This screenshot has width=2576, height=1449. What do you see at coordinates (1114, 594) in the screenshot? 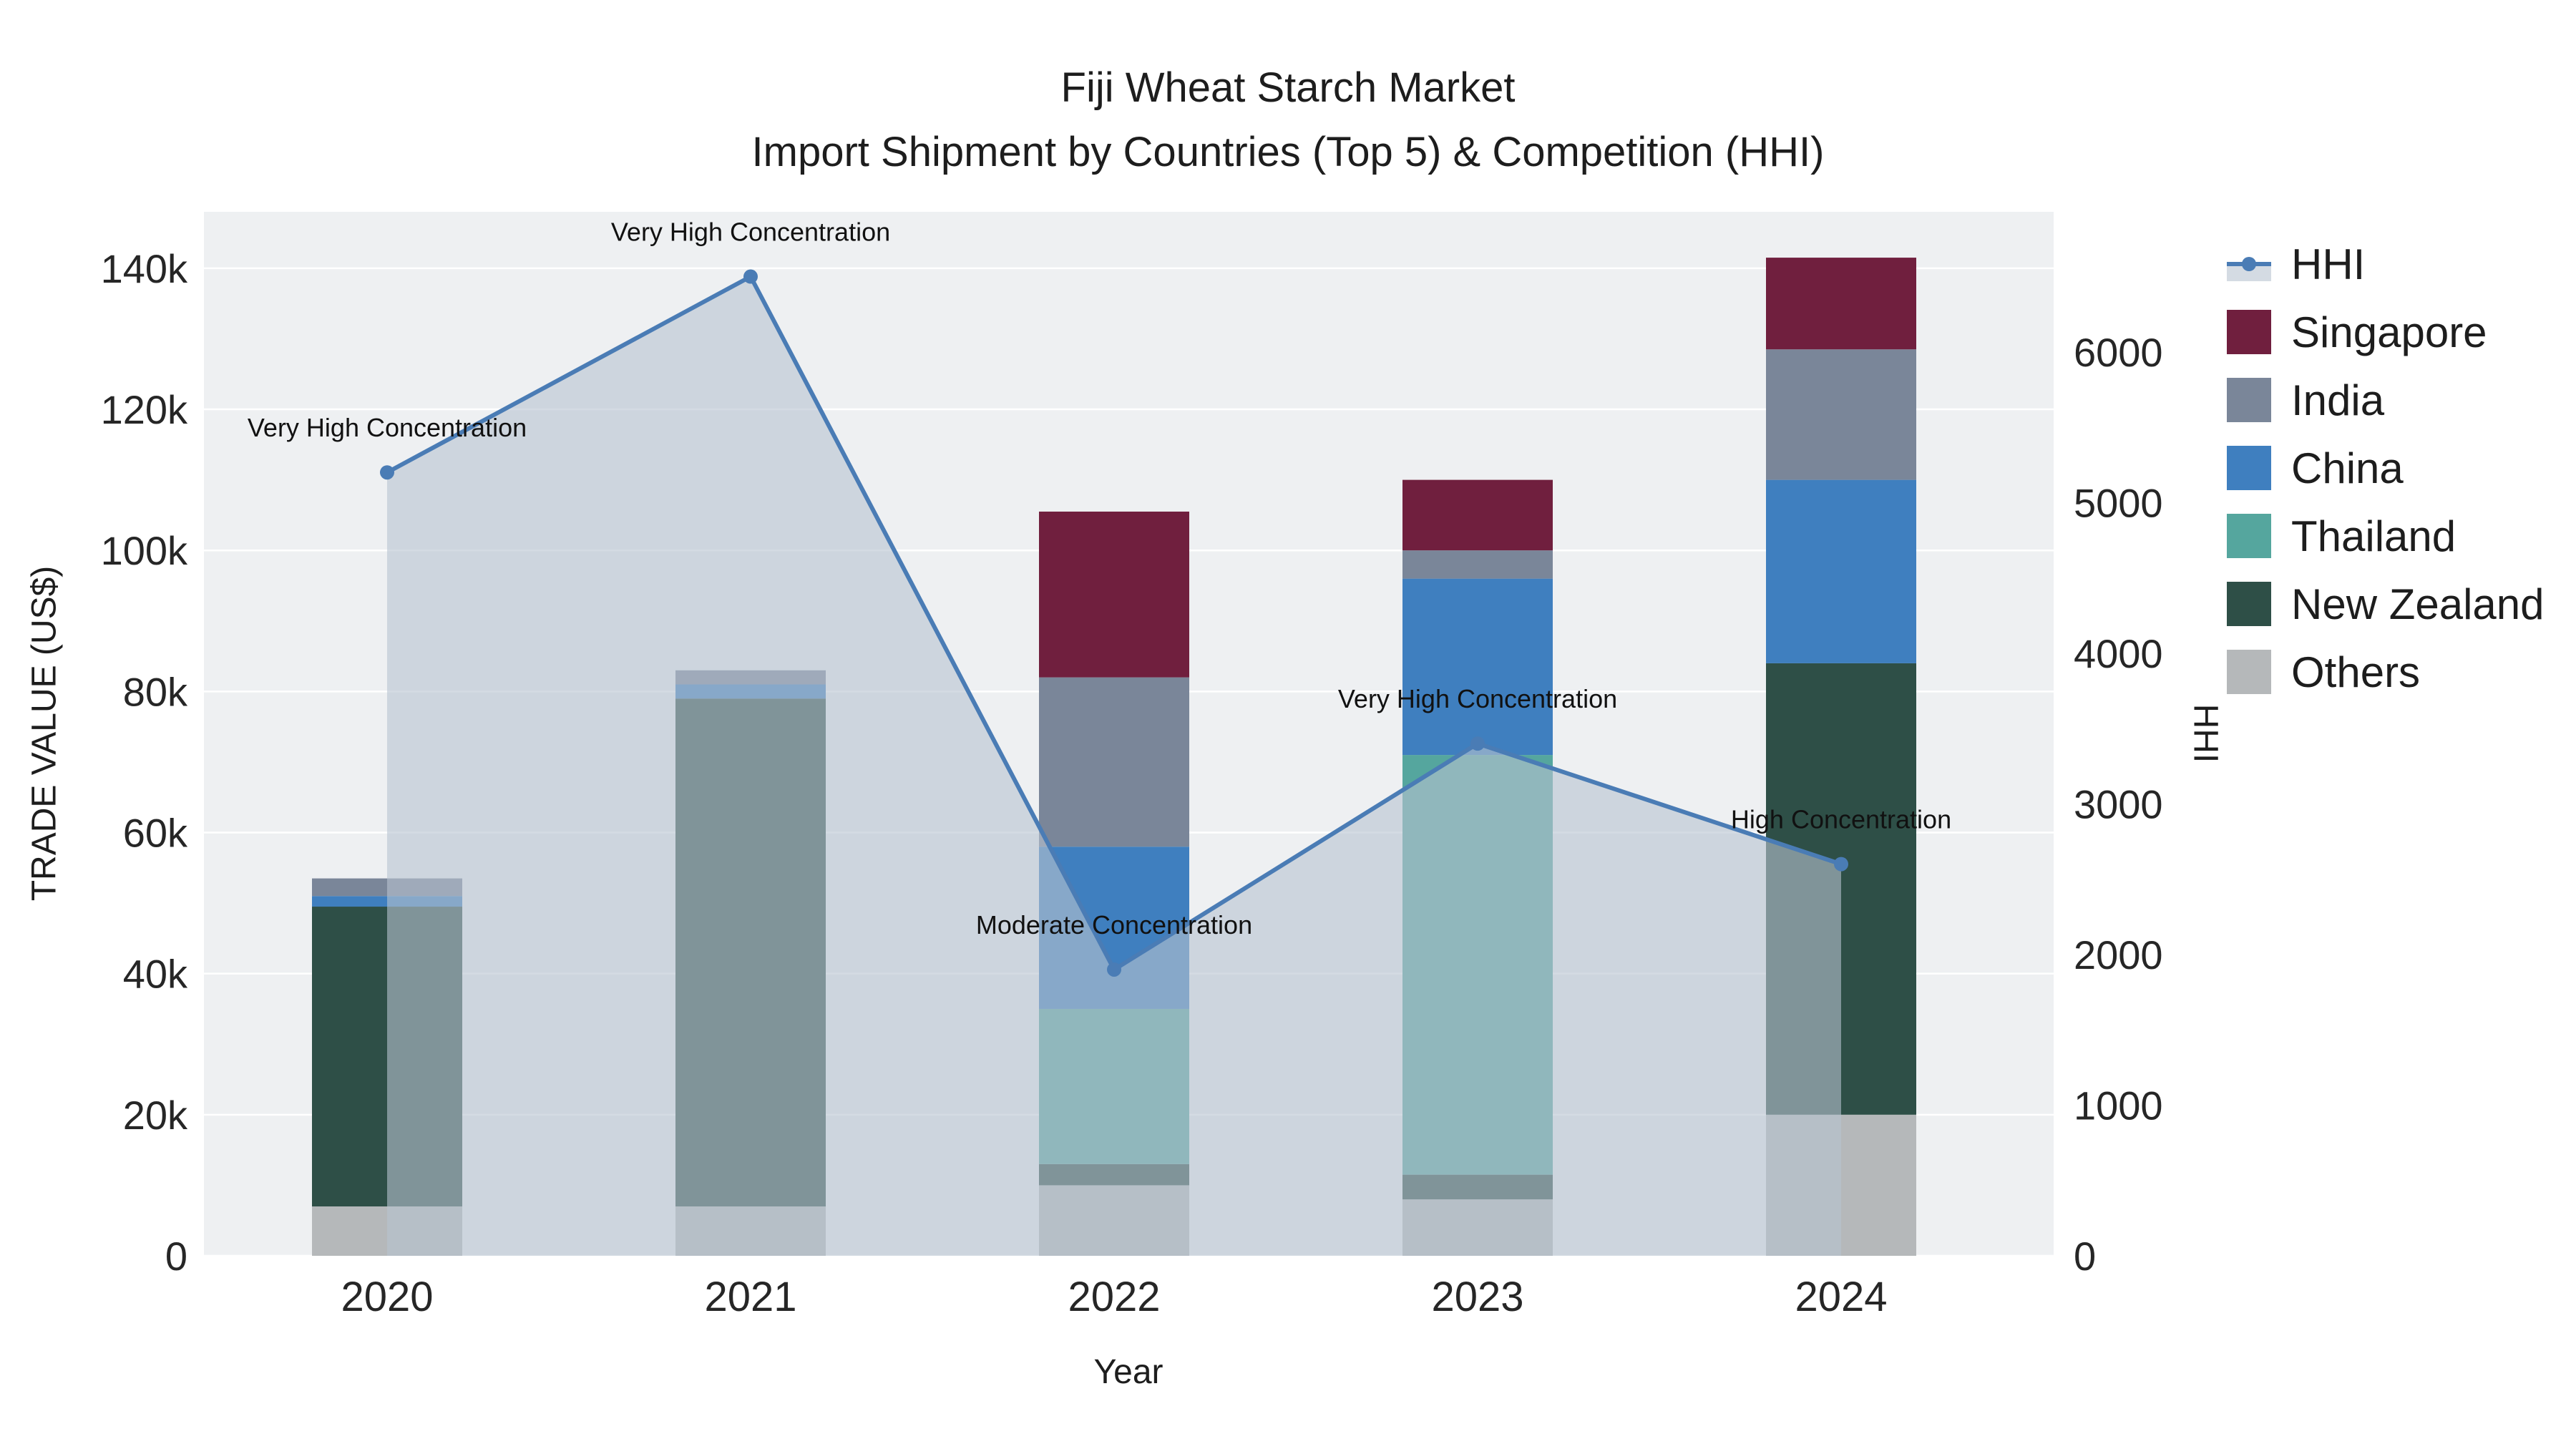
I see `bar-segment-singapore-2022` at bounding box center [1114, 594].